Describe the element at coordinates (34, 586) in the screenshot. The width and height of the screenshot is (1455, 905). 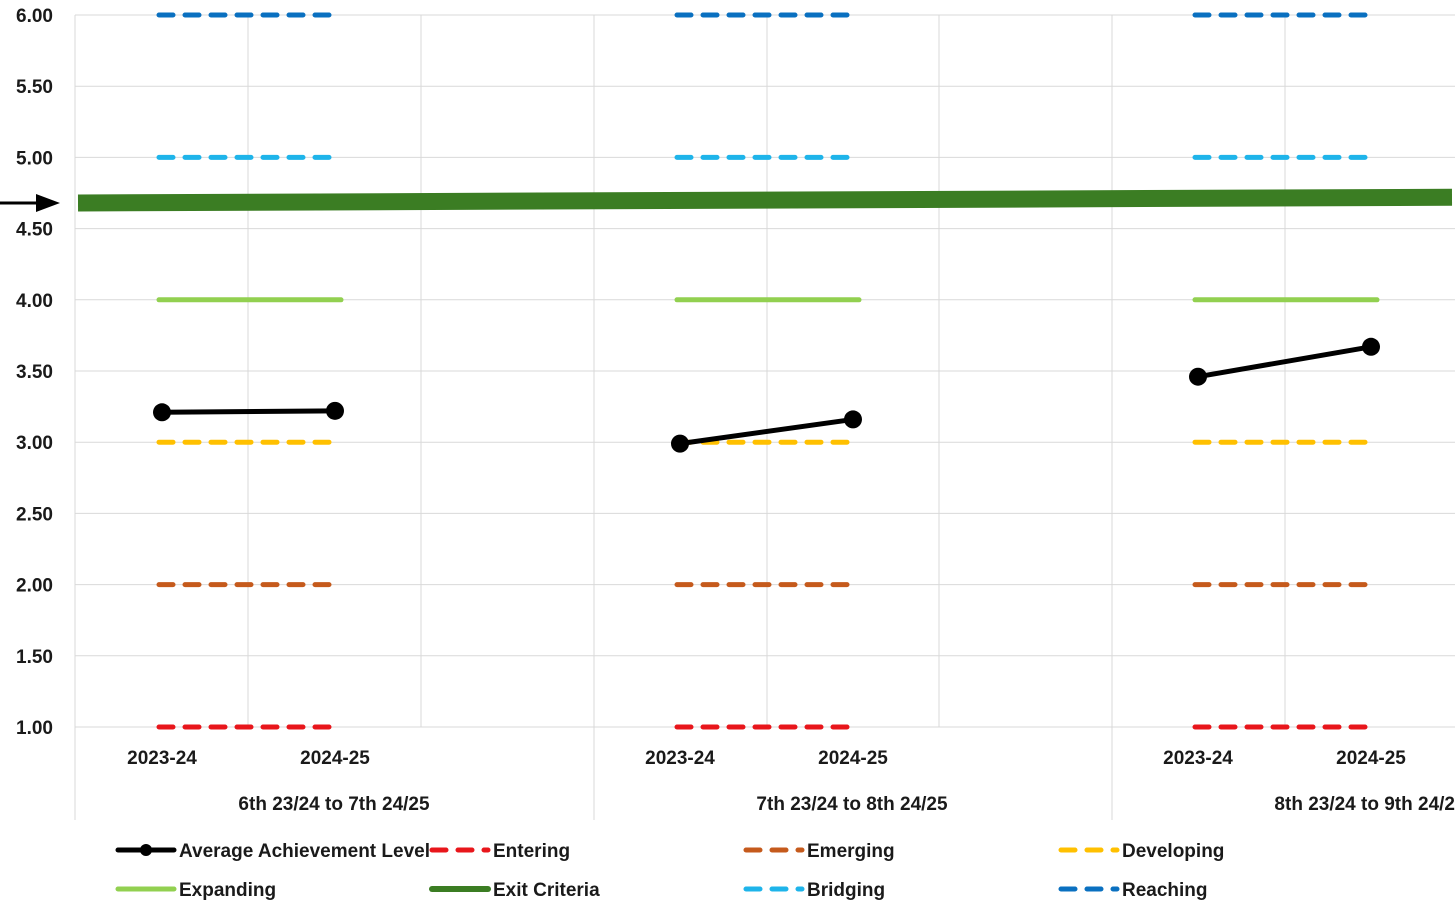
I see `y-tick-label: 2.00` at that location.